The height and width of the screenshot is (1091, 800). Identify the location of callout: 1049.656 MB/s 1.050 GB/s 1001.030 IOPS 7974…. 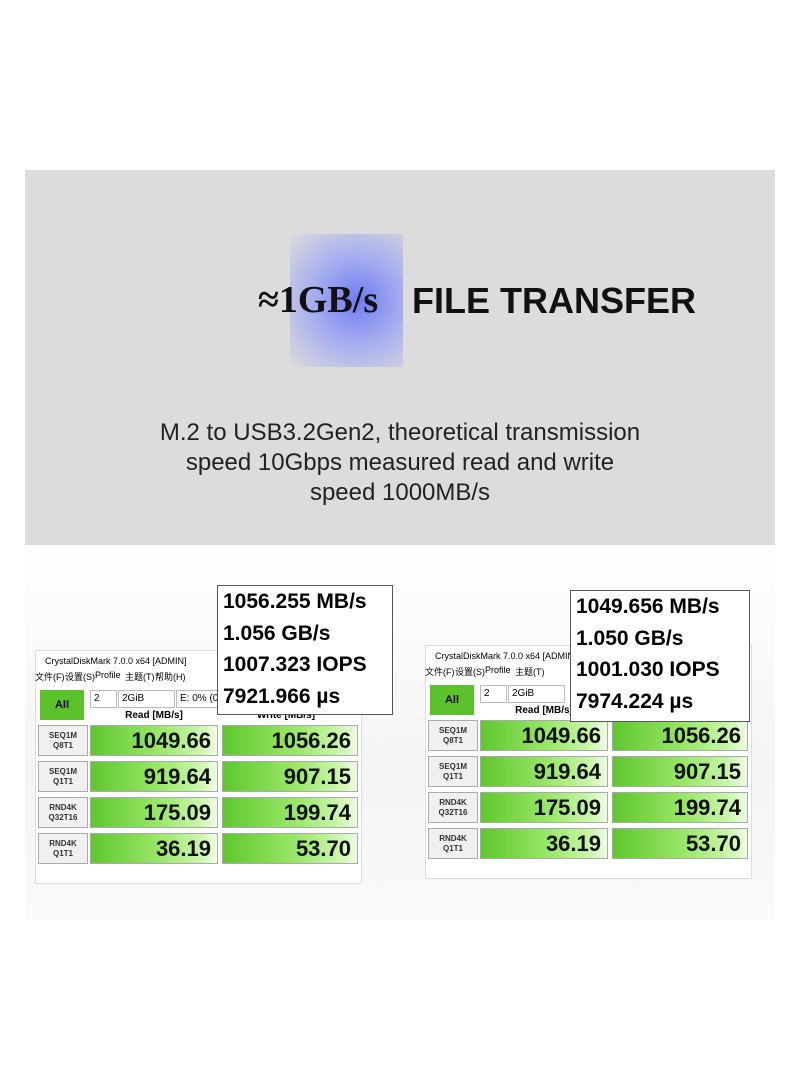
(660, 656).